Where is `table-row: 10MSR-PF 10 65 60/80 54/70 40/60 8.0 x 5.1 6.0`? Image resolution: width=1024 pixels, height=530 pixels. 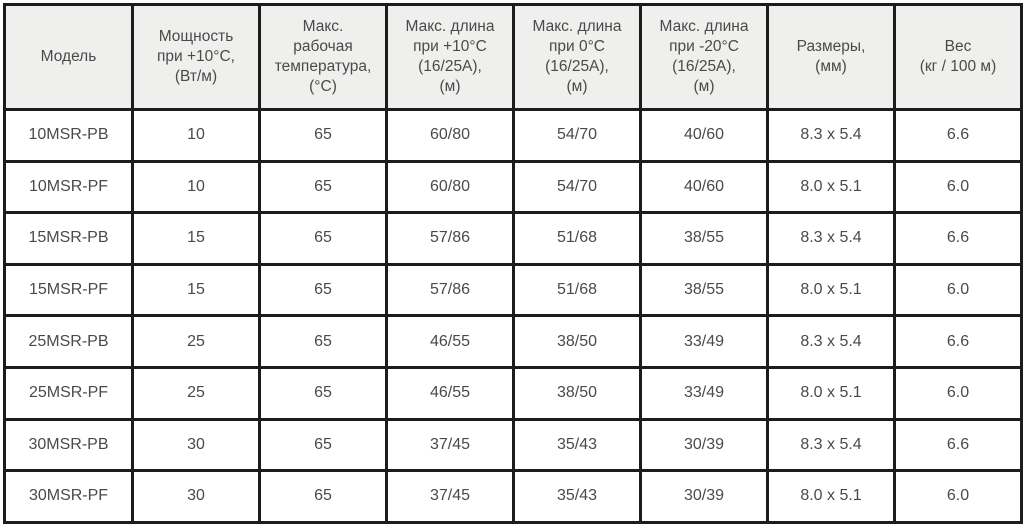
table-row: 10MSR-PF 10 65 60/80 54/70 40/60 8.0 x 5.1 6.0 is located at coordinates (513, 188).